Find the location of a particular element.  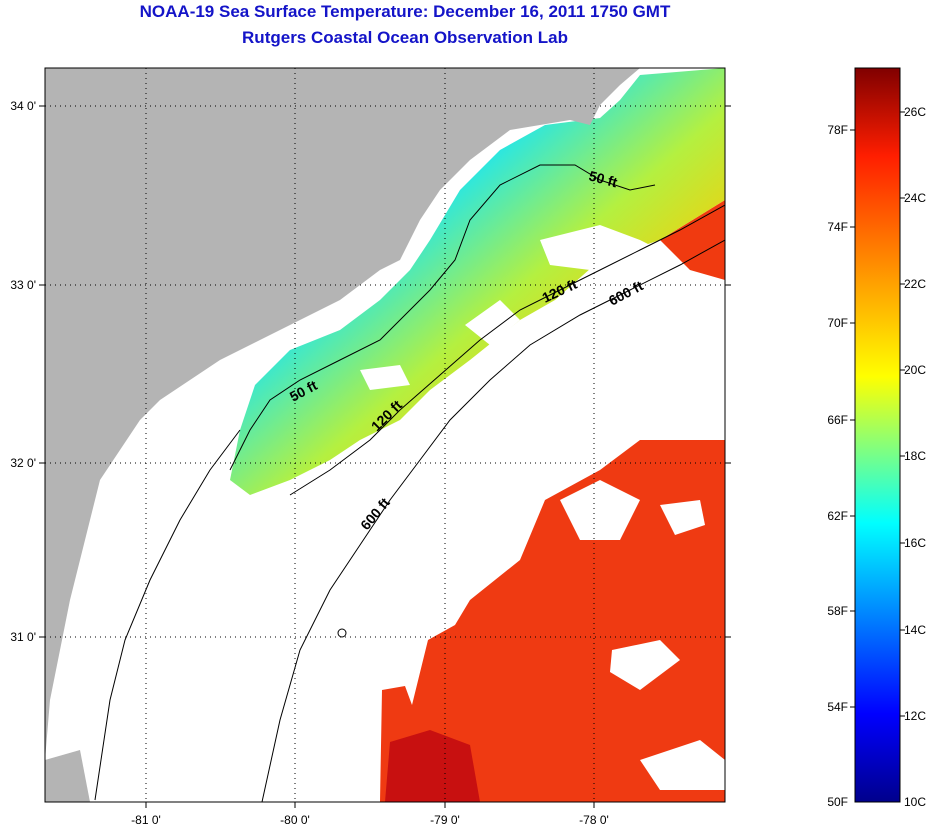

land-mass is located at coordinates (67, 776).